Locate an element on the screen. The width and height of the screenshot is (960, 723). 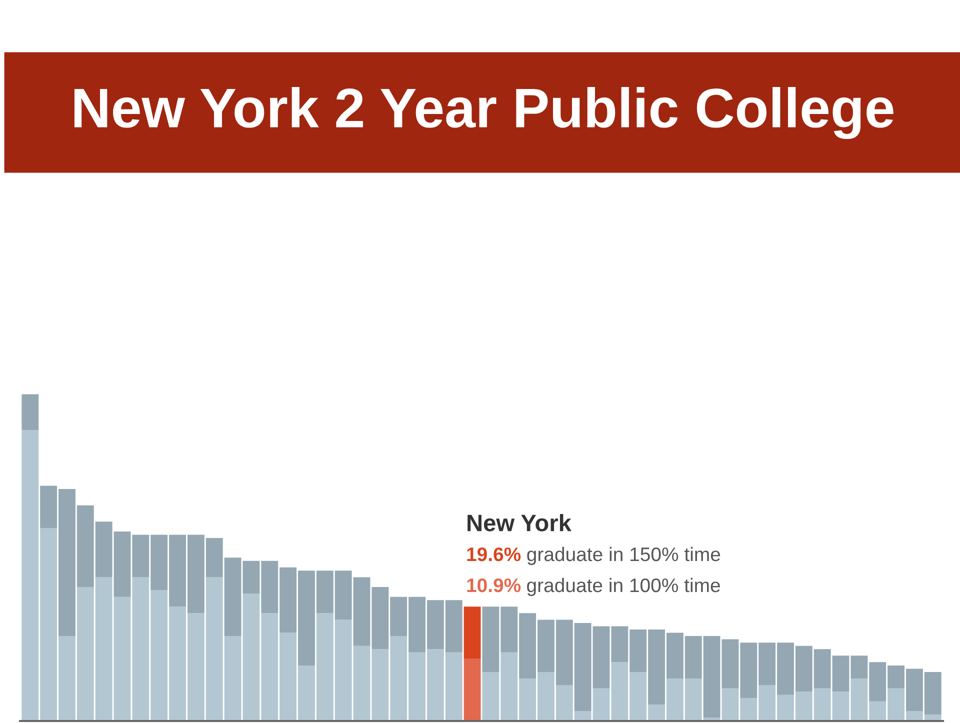
annotation: 19.6% graduate in 150% time is located at coordinates (593, 556).